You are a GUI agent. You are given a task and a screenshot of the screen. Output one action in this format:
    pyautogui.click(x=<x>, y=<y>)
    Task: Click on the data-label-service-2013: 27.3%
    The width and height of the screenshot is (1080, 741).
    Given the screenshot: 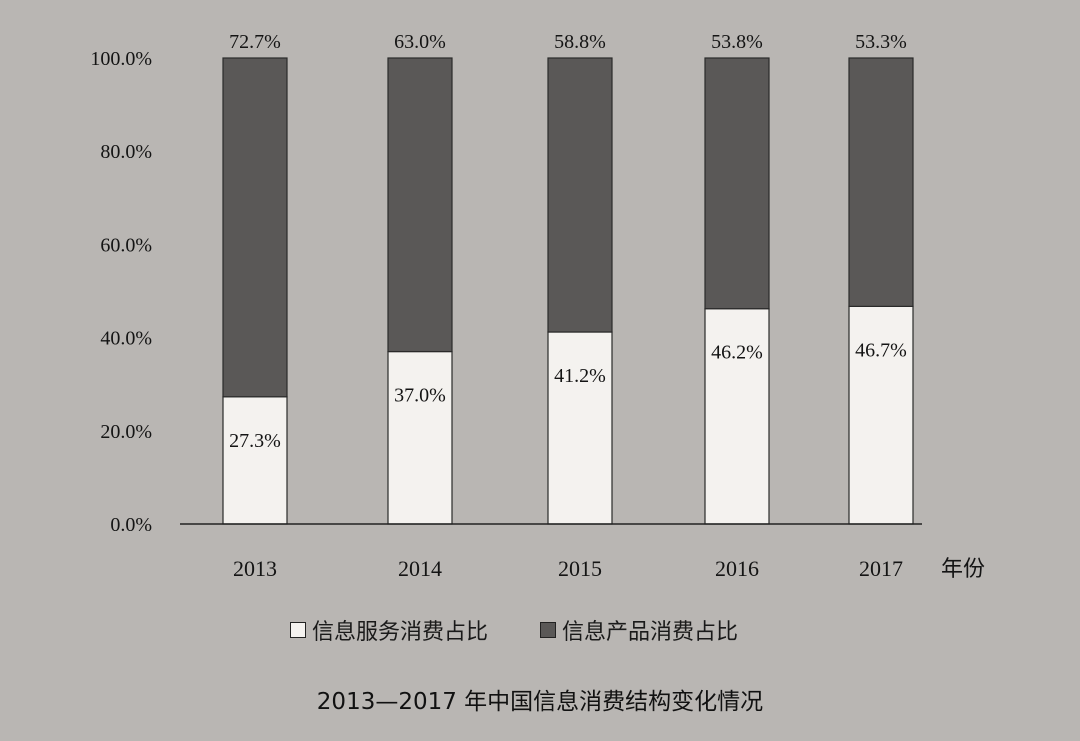 What is the action you would take?
    pyautogui.click(x=255, y=441)
    